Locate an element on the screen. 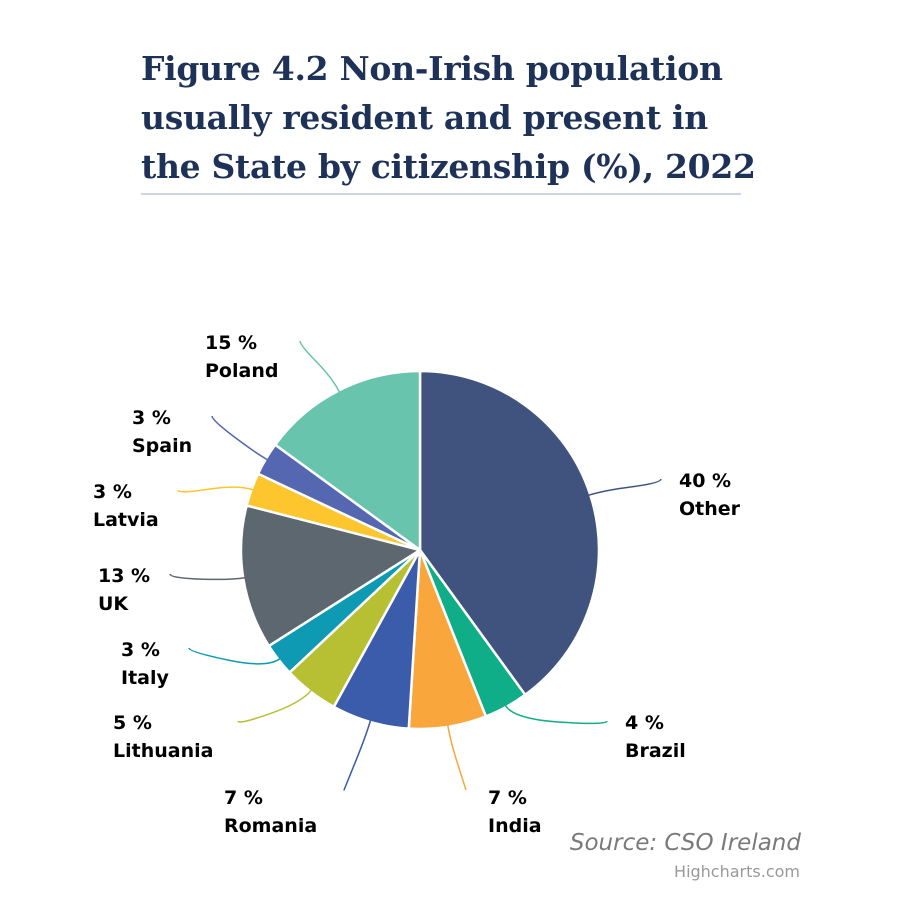 This screenshot has height=914, width=904. highcharts-credits-link: Highcharts.com is located at coordinates (737, 871).